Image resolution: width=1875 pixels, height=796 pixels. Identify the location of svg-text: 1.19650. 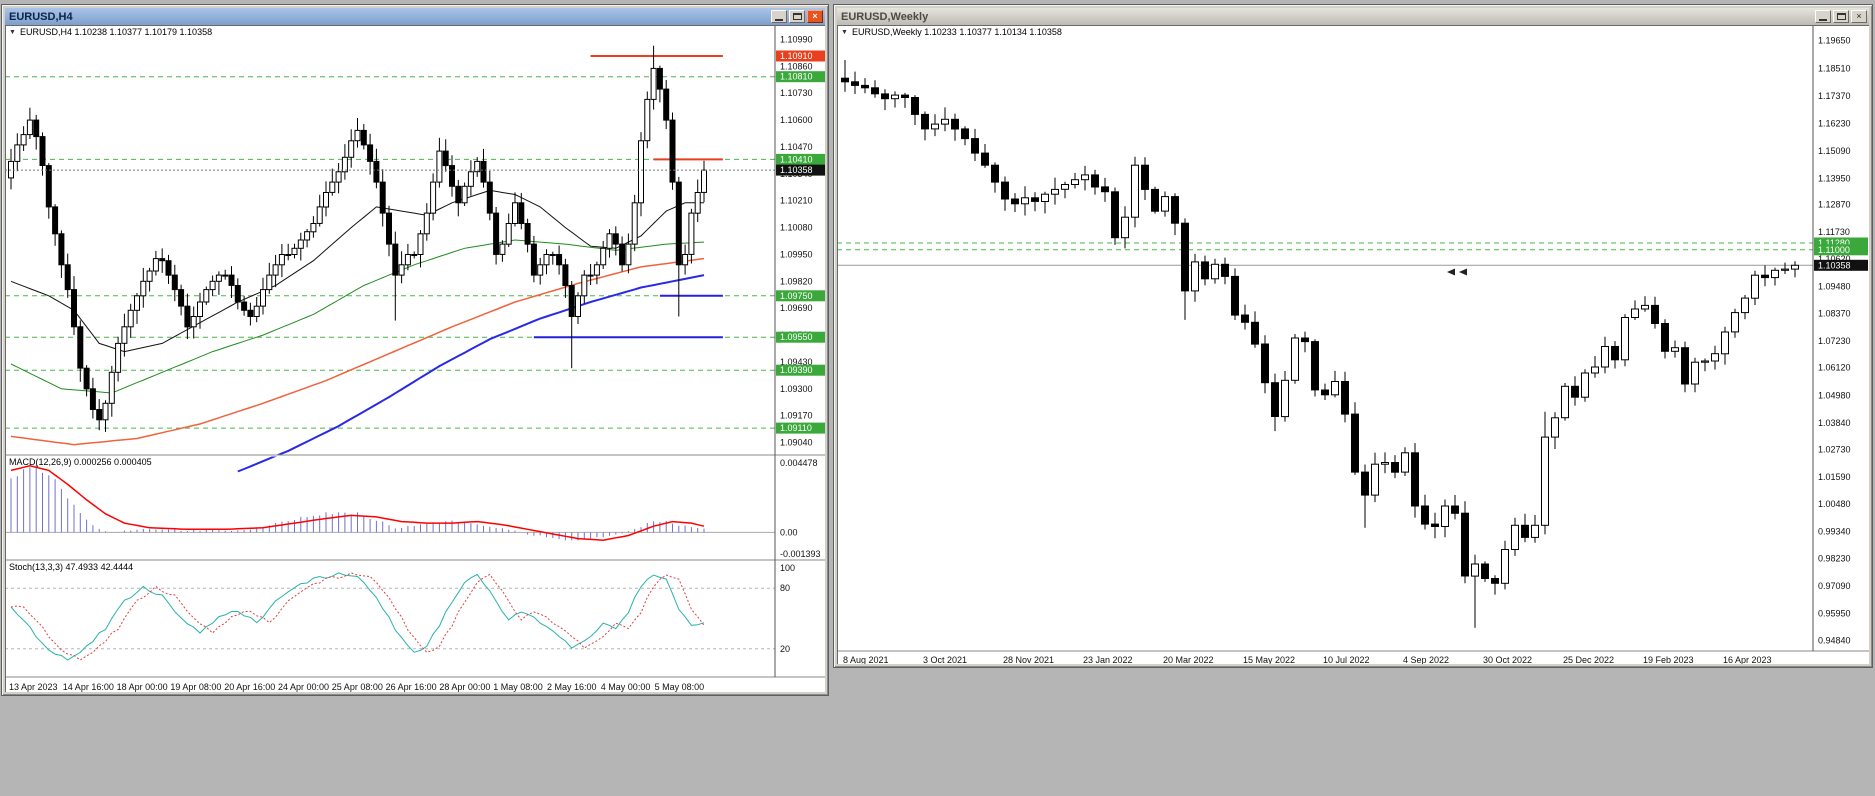
(1834, 41).